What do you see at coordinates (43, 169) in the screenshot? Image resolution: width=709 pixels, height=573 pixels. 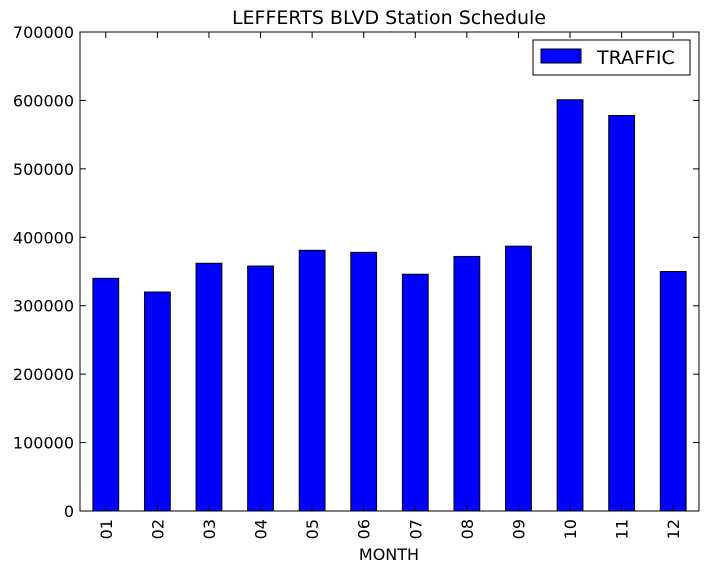 I see `y-tick-label: 500000` at bounding box center [43, 169].